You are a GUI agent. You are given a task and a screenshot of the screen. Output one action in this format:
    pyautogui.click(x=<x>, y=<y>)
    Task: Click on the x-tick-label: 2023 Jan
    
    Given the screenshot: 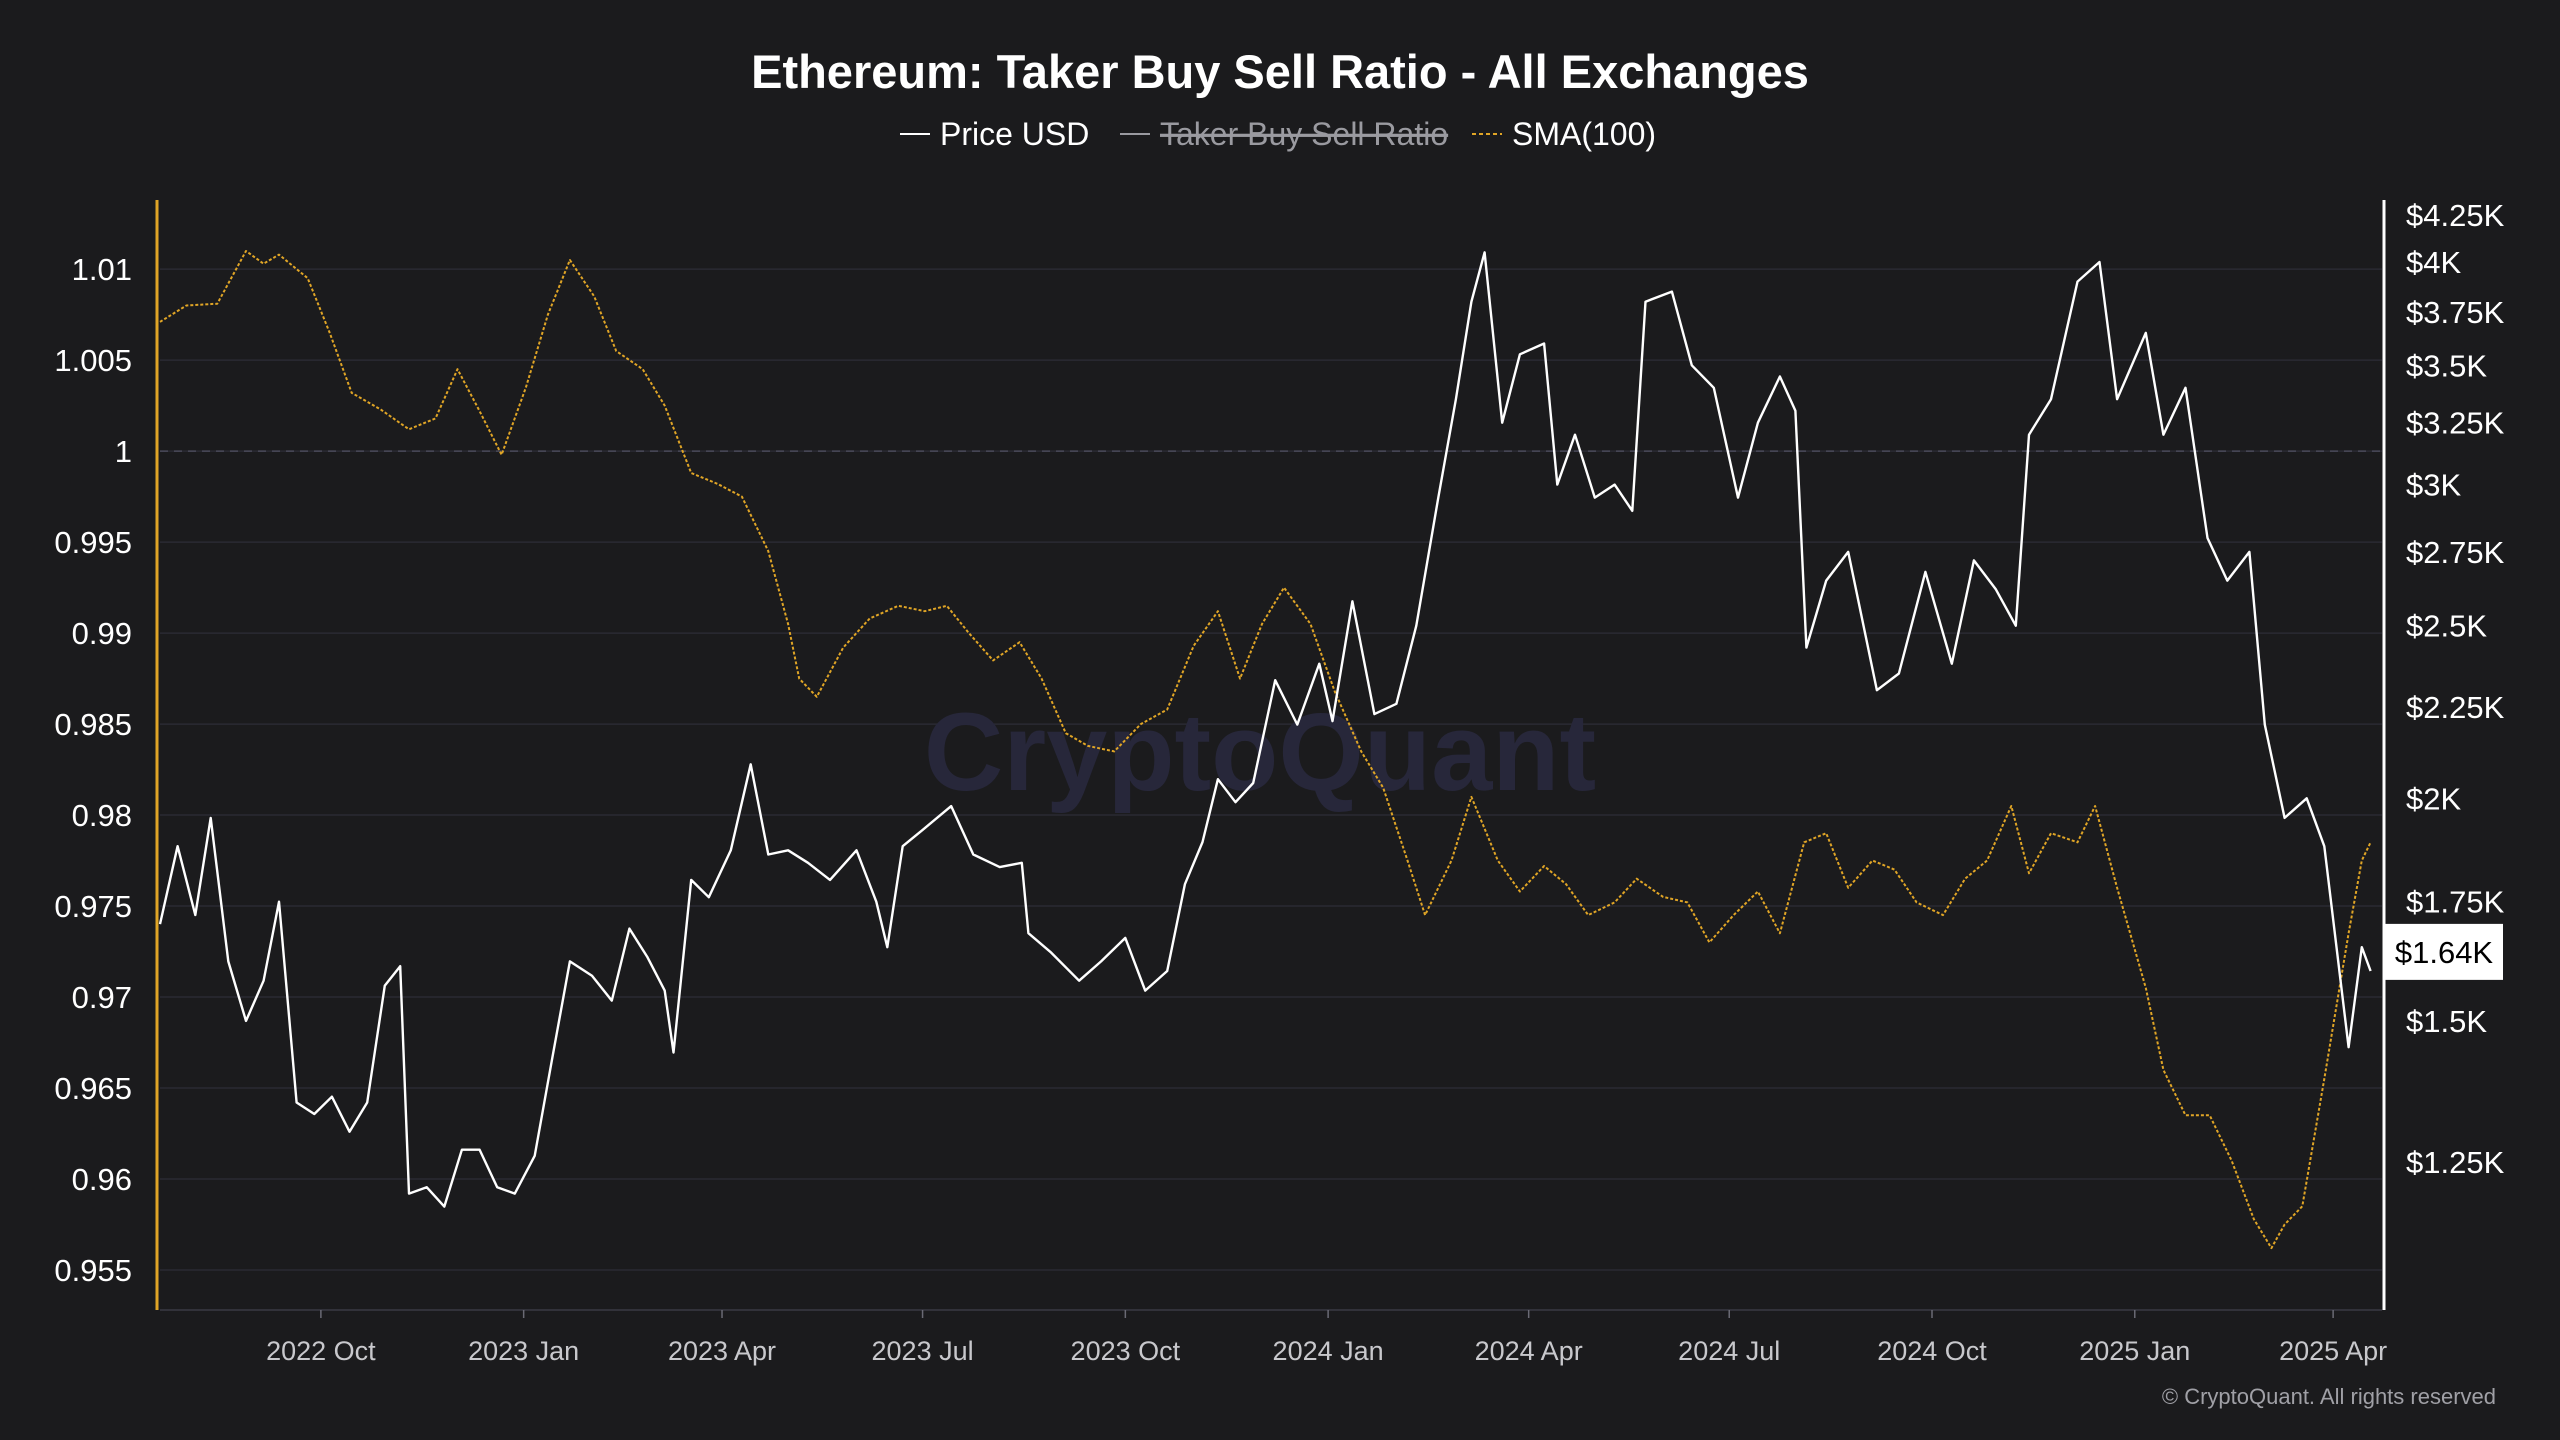 What is the action you would take?
    pyautogui.click(x=523, y=1351)
    